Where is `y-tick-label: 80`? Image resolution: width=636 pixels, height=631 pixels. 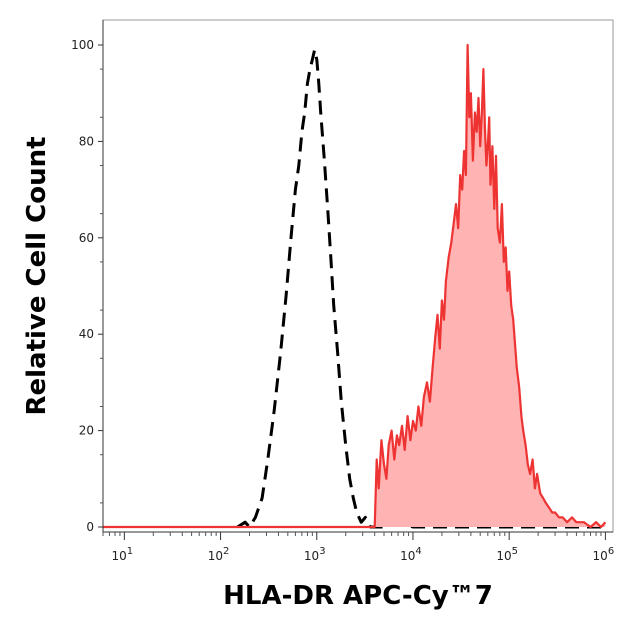 y-tick-label: 80 is located at coordinates (86, 141).